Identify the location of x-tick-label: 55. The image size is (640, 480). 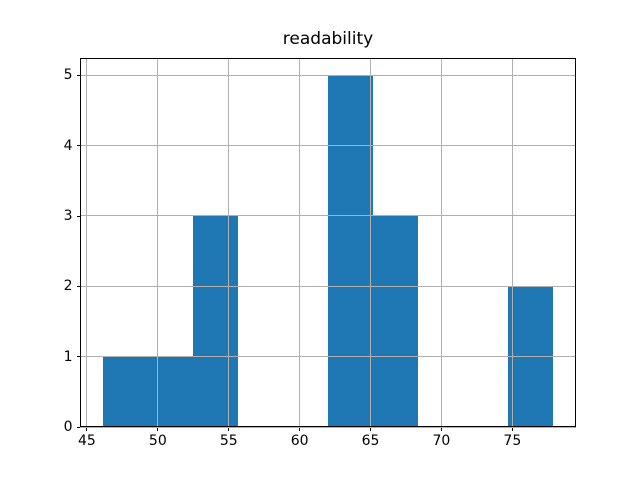
(228, 441).